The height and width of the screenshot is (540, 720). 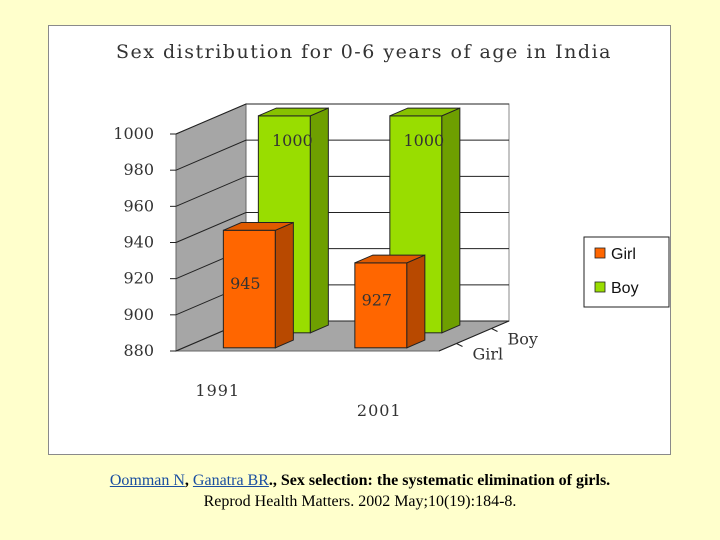 I want to click on author-link-oomman: Oomman N, so click(x=147, y=480).